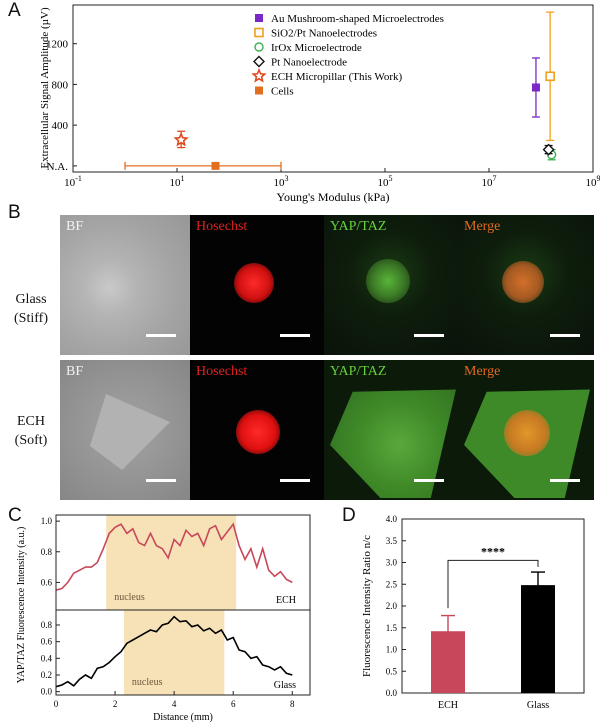 The image size is (600, 723). Describe the element at coordinates (31, 309) in the screenshot. I see `row-label-glass: Glass (Stiff)` at that location.